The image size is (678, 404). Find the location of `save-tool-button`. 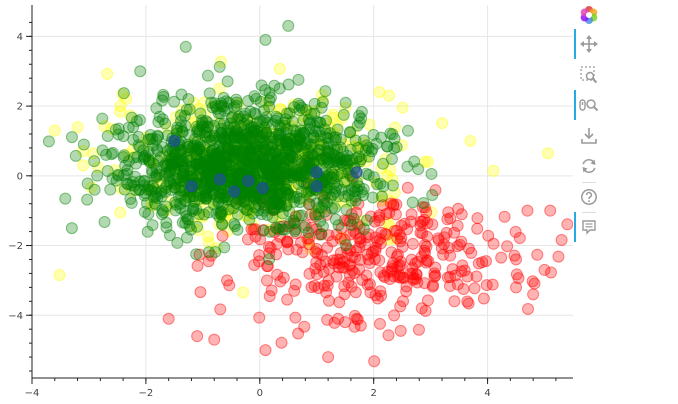

save-tool-button is located at coordinates (589, 136).